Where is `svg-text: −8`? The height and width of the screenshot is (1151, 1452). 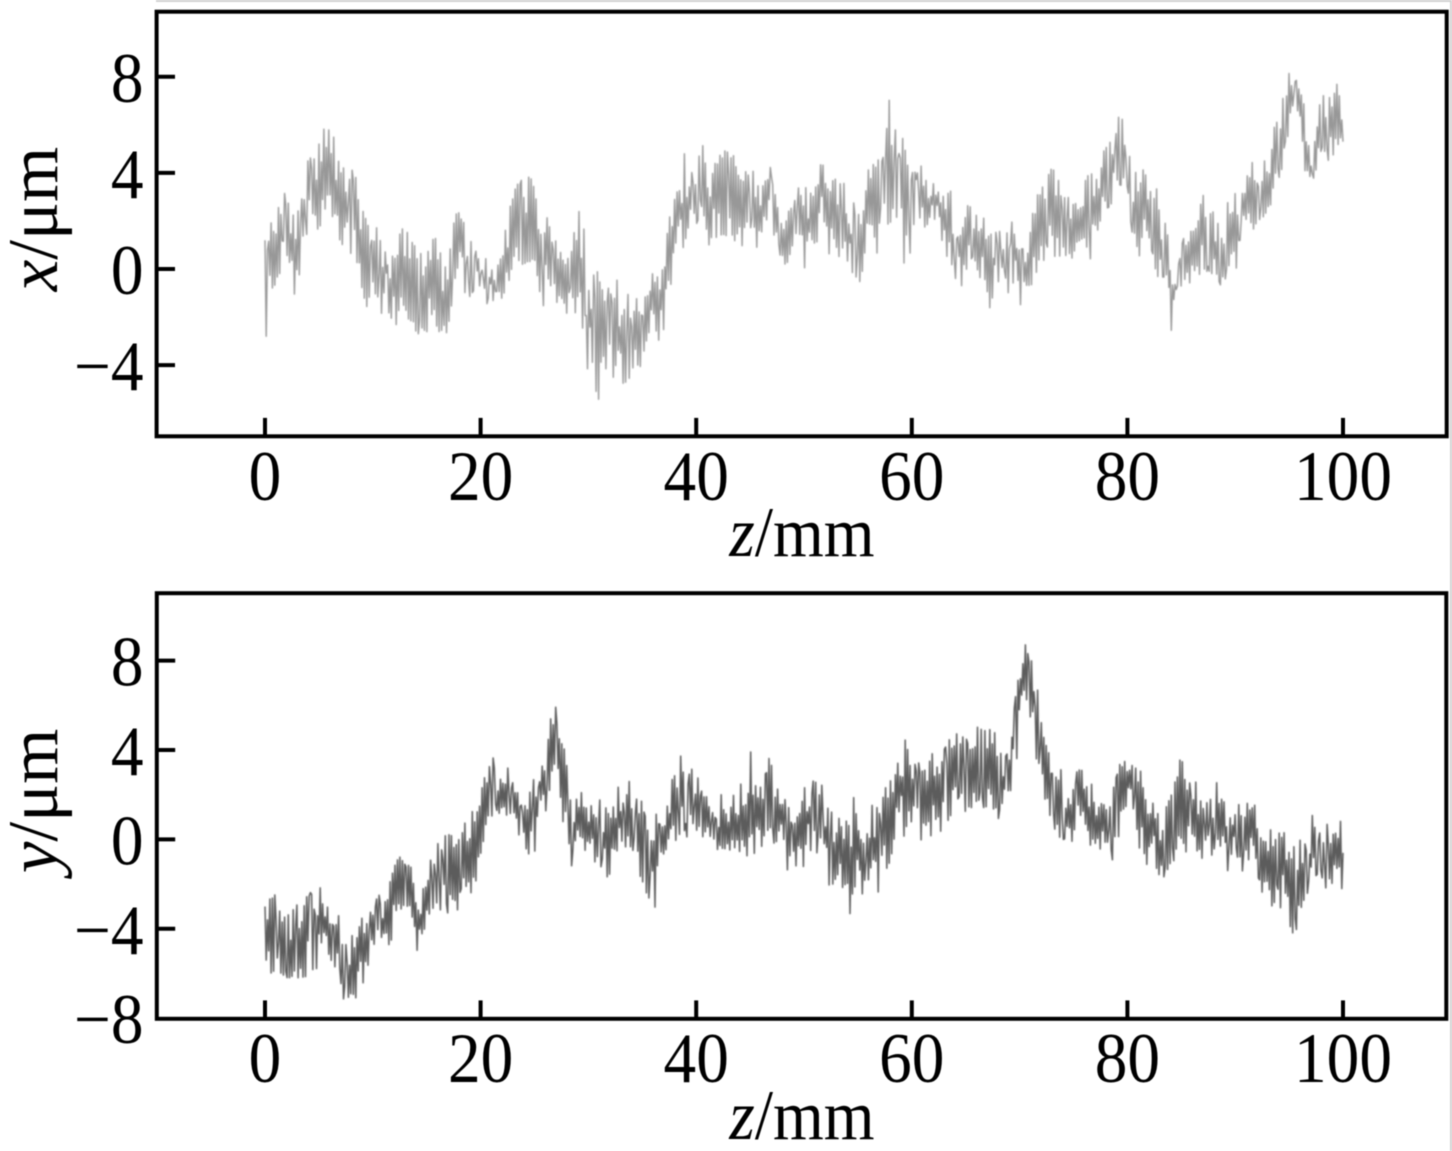
svg-text: −8 is located at coordinates (108, 1019).